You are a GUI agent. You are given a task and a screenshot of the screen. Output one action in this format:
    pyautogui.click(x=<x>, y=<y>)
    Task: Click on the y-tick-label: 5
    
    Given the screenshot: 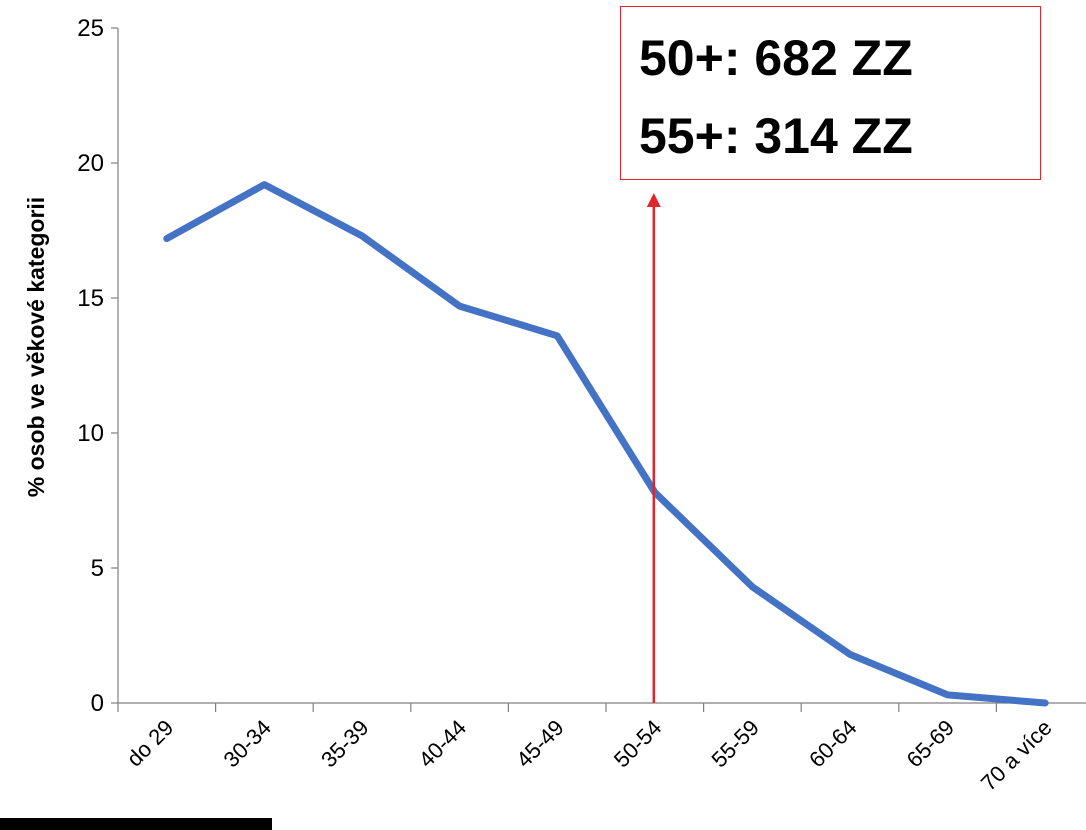 What is the action you would take?
    pyautogui.click(x=97, y=568)
    